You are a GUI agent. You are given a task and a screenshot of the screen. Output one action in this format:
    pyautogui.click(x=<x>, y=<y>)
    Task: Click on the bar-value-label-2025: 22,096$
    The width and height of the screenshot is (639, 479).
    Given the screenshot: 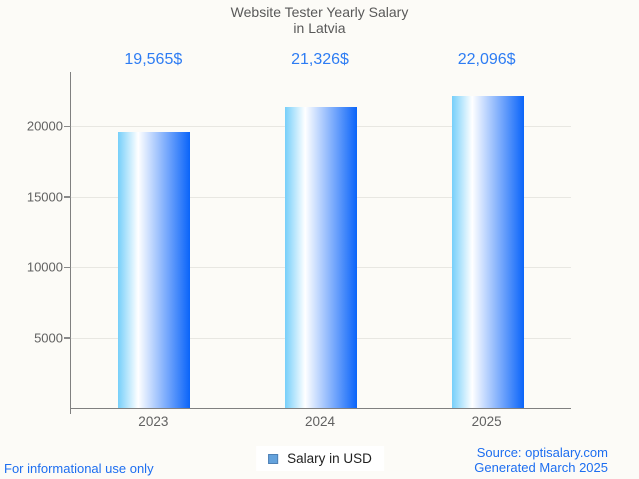 What is the action you would take?
    pyautogui.click(x=486, y=59)
    